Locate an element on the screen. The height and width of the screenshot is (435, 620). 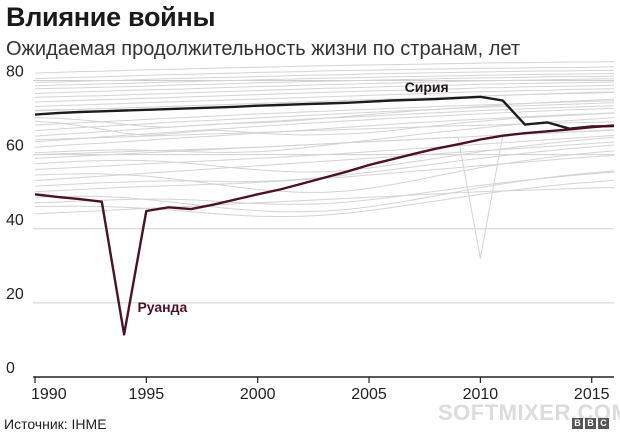
y-tick-label: 40 is located at coordinates (15, 220).